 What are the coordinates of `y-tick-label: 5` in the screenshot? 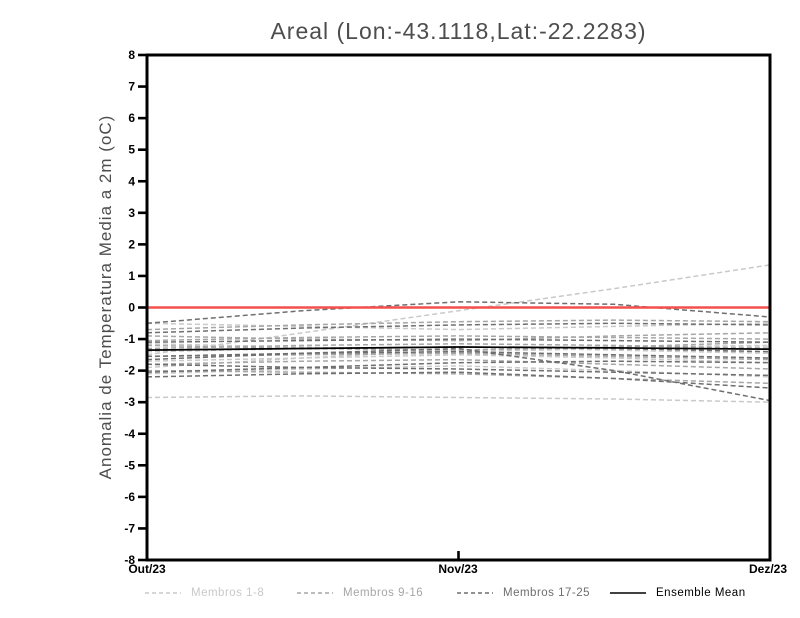 It's located at (131, 150).